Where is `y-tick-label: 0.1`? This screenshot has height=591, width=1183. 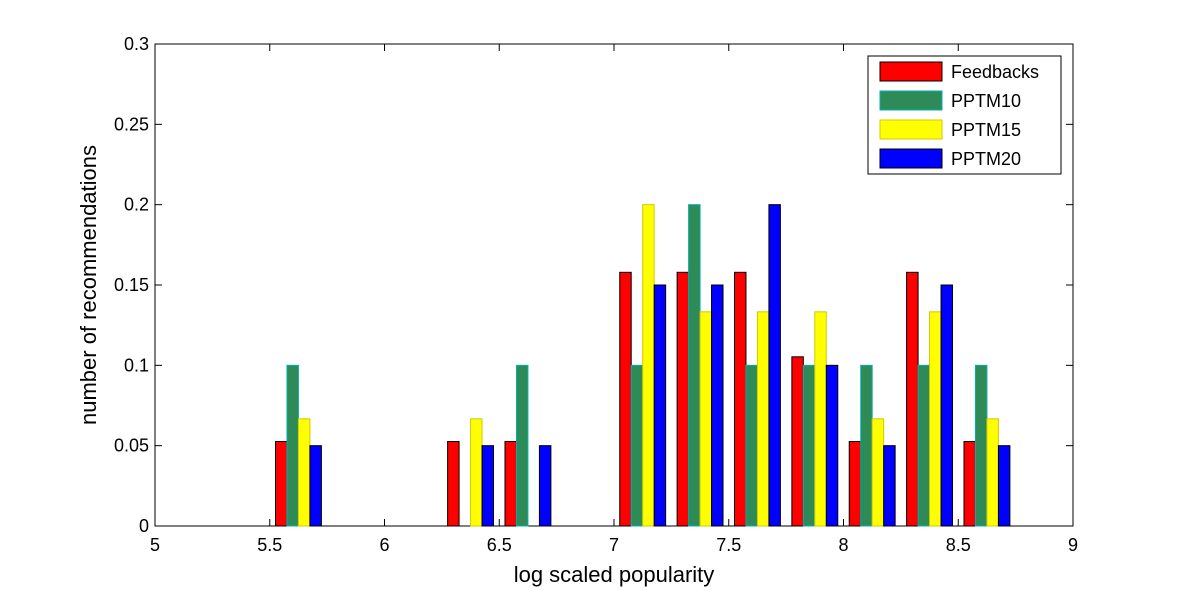 y-tick-label: 0.1 is located at coordinates (136, 365).